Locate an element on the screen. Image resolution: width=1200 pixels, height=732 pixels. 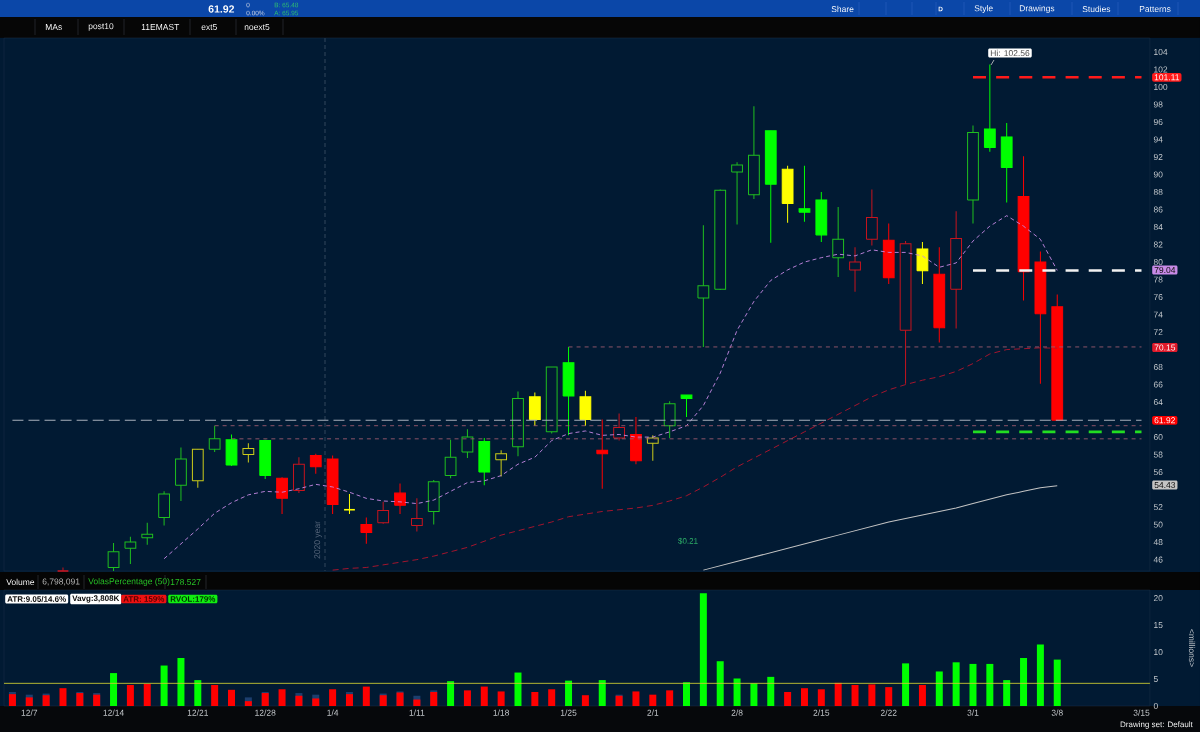
text: 79.04 is located at coordinates (1165, 269).